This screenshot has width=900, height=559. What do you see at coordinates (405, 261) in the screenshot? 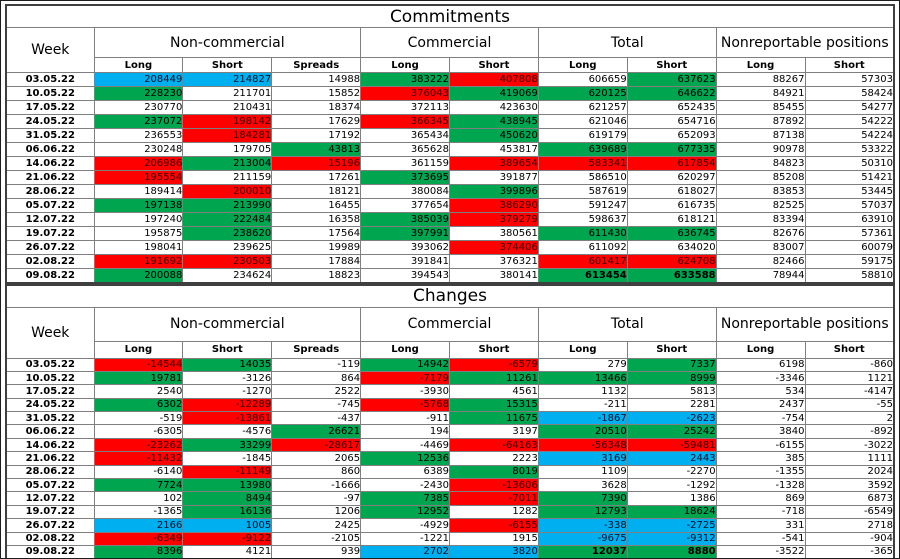
I see `value-cell: 391841` at bounding box center [405, 261].